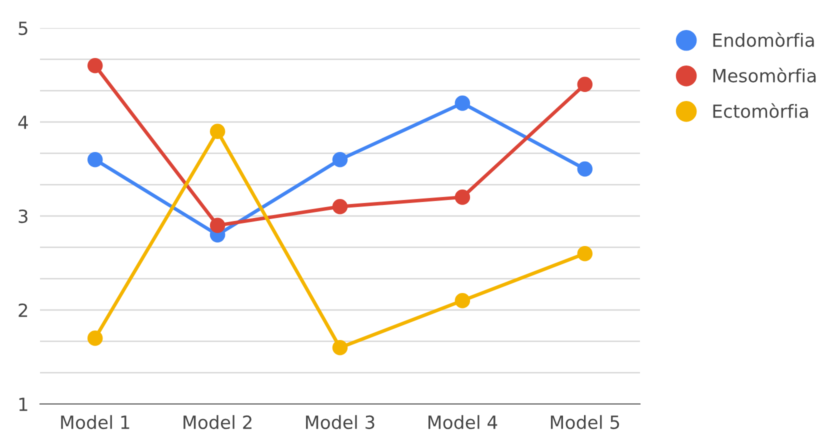  I want to click on y-tick-label: 2, so click(23, 310).